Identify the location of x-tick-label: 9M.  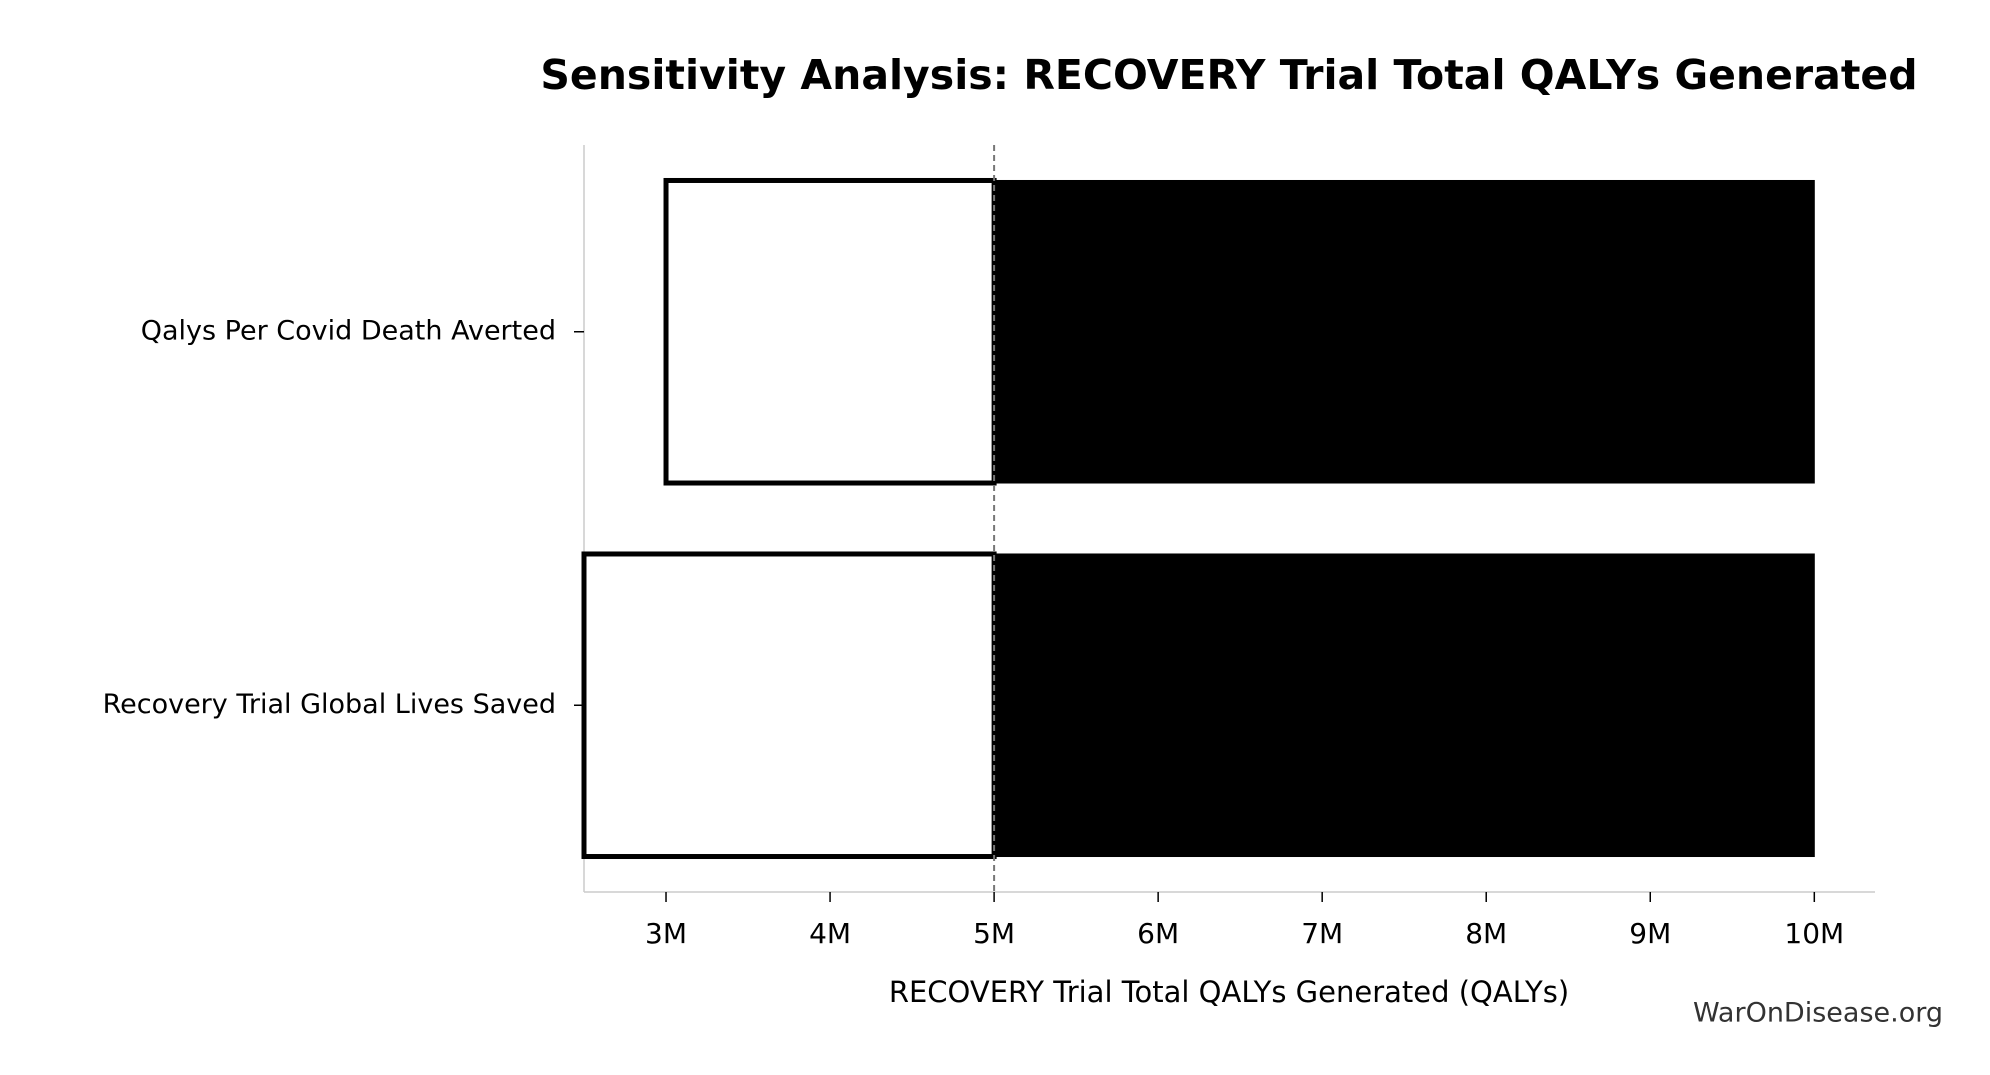
(1650, 933).